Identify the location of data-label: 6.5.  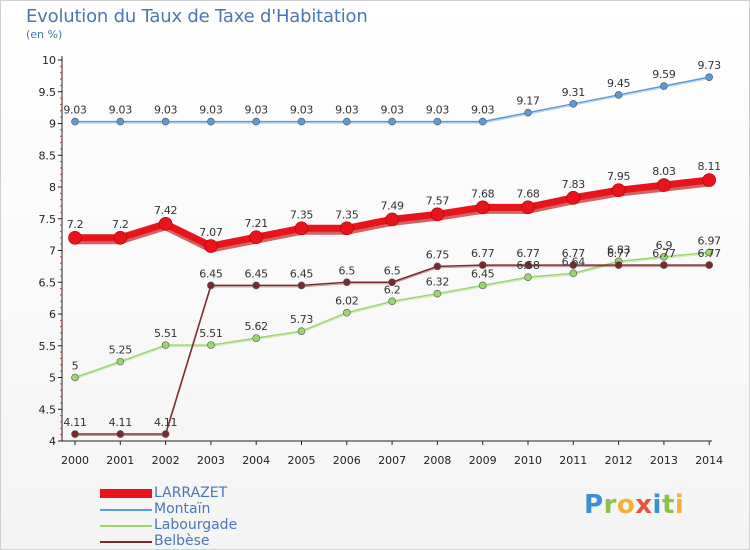
(392, 270).